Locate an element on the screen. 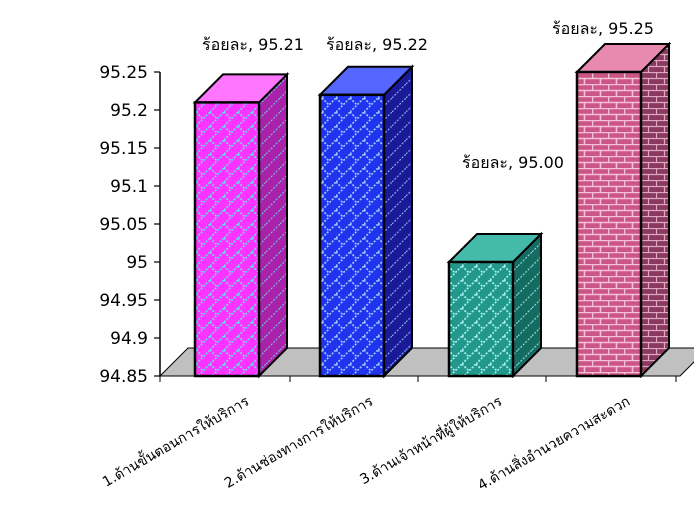 The width and height of the screenshot is (694, 531). y-ticks: 95.25 95.2 95.15 95.1 95.05 95 94.95 94.9 94.85 is located at coordinates (129, 225).